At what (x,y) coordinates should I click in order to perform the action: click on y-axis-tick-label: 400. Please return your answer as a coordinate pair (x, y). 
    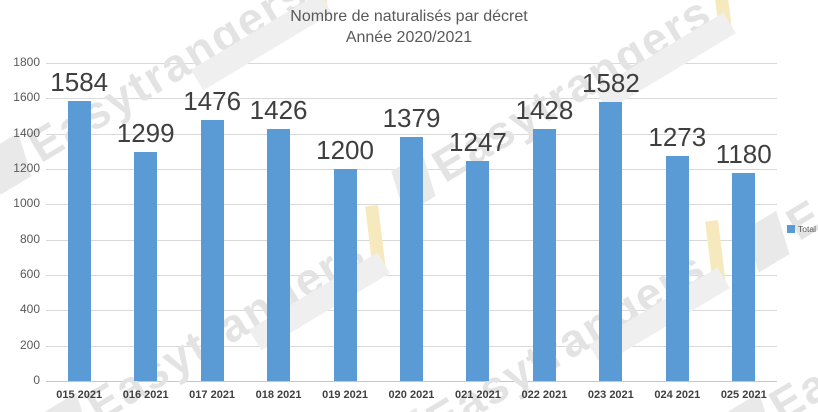
    Looking at the image, I should click on (29, 309).